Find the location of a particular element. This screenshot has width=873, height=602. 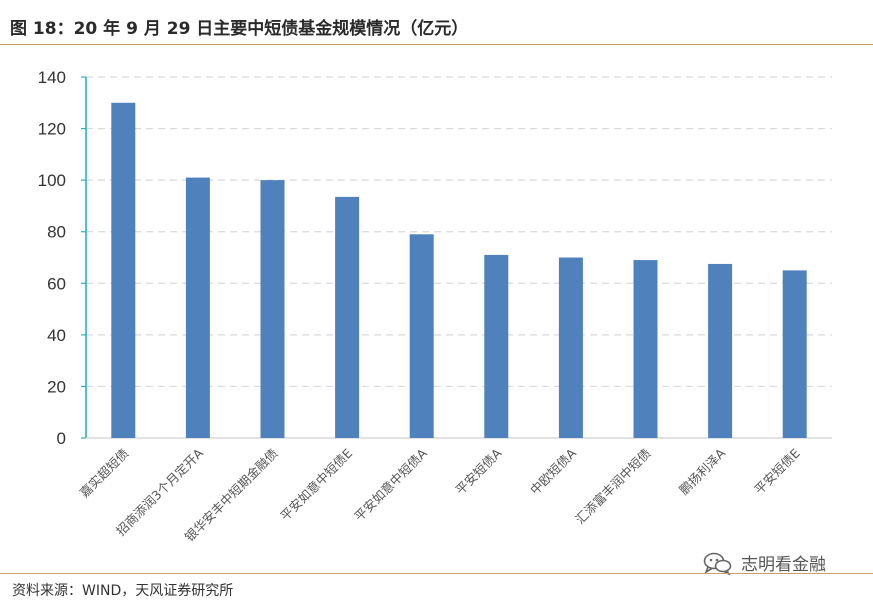

y-tick-label: 40 is located at coordinates (56, 335).